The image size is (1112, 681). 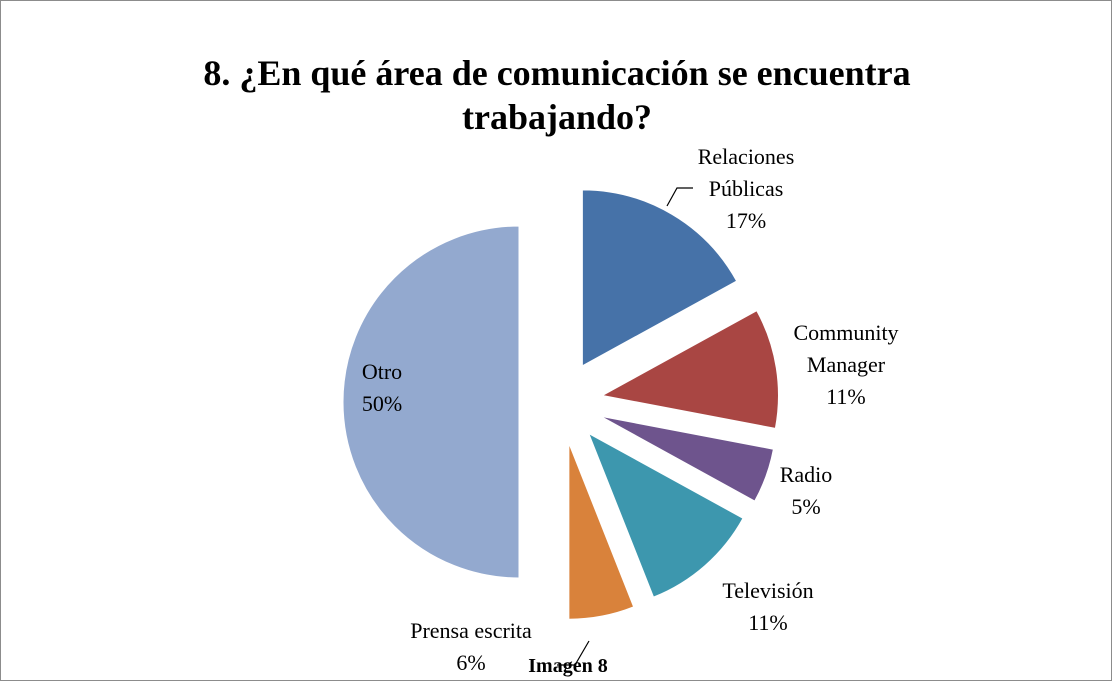 I want to click on value-label: 5%, so click(x=806, y=506).